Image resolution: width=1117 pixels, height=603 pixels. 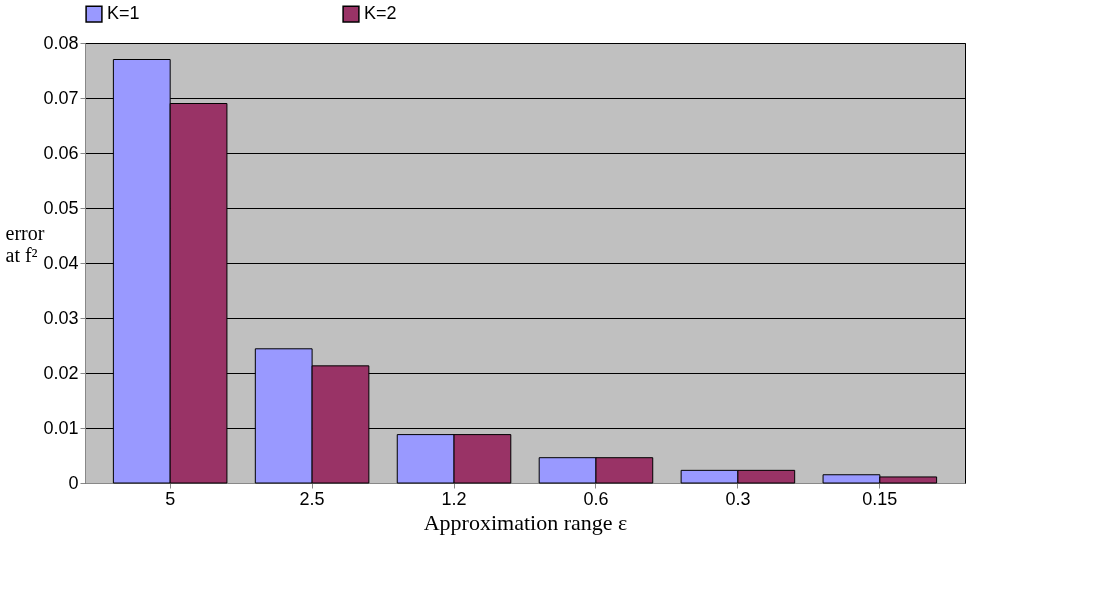 What do you see at coordinates (61, 42) in the screenshot?
I see `y-tick-label: 0.08` at bounding box center [61, 42].